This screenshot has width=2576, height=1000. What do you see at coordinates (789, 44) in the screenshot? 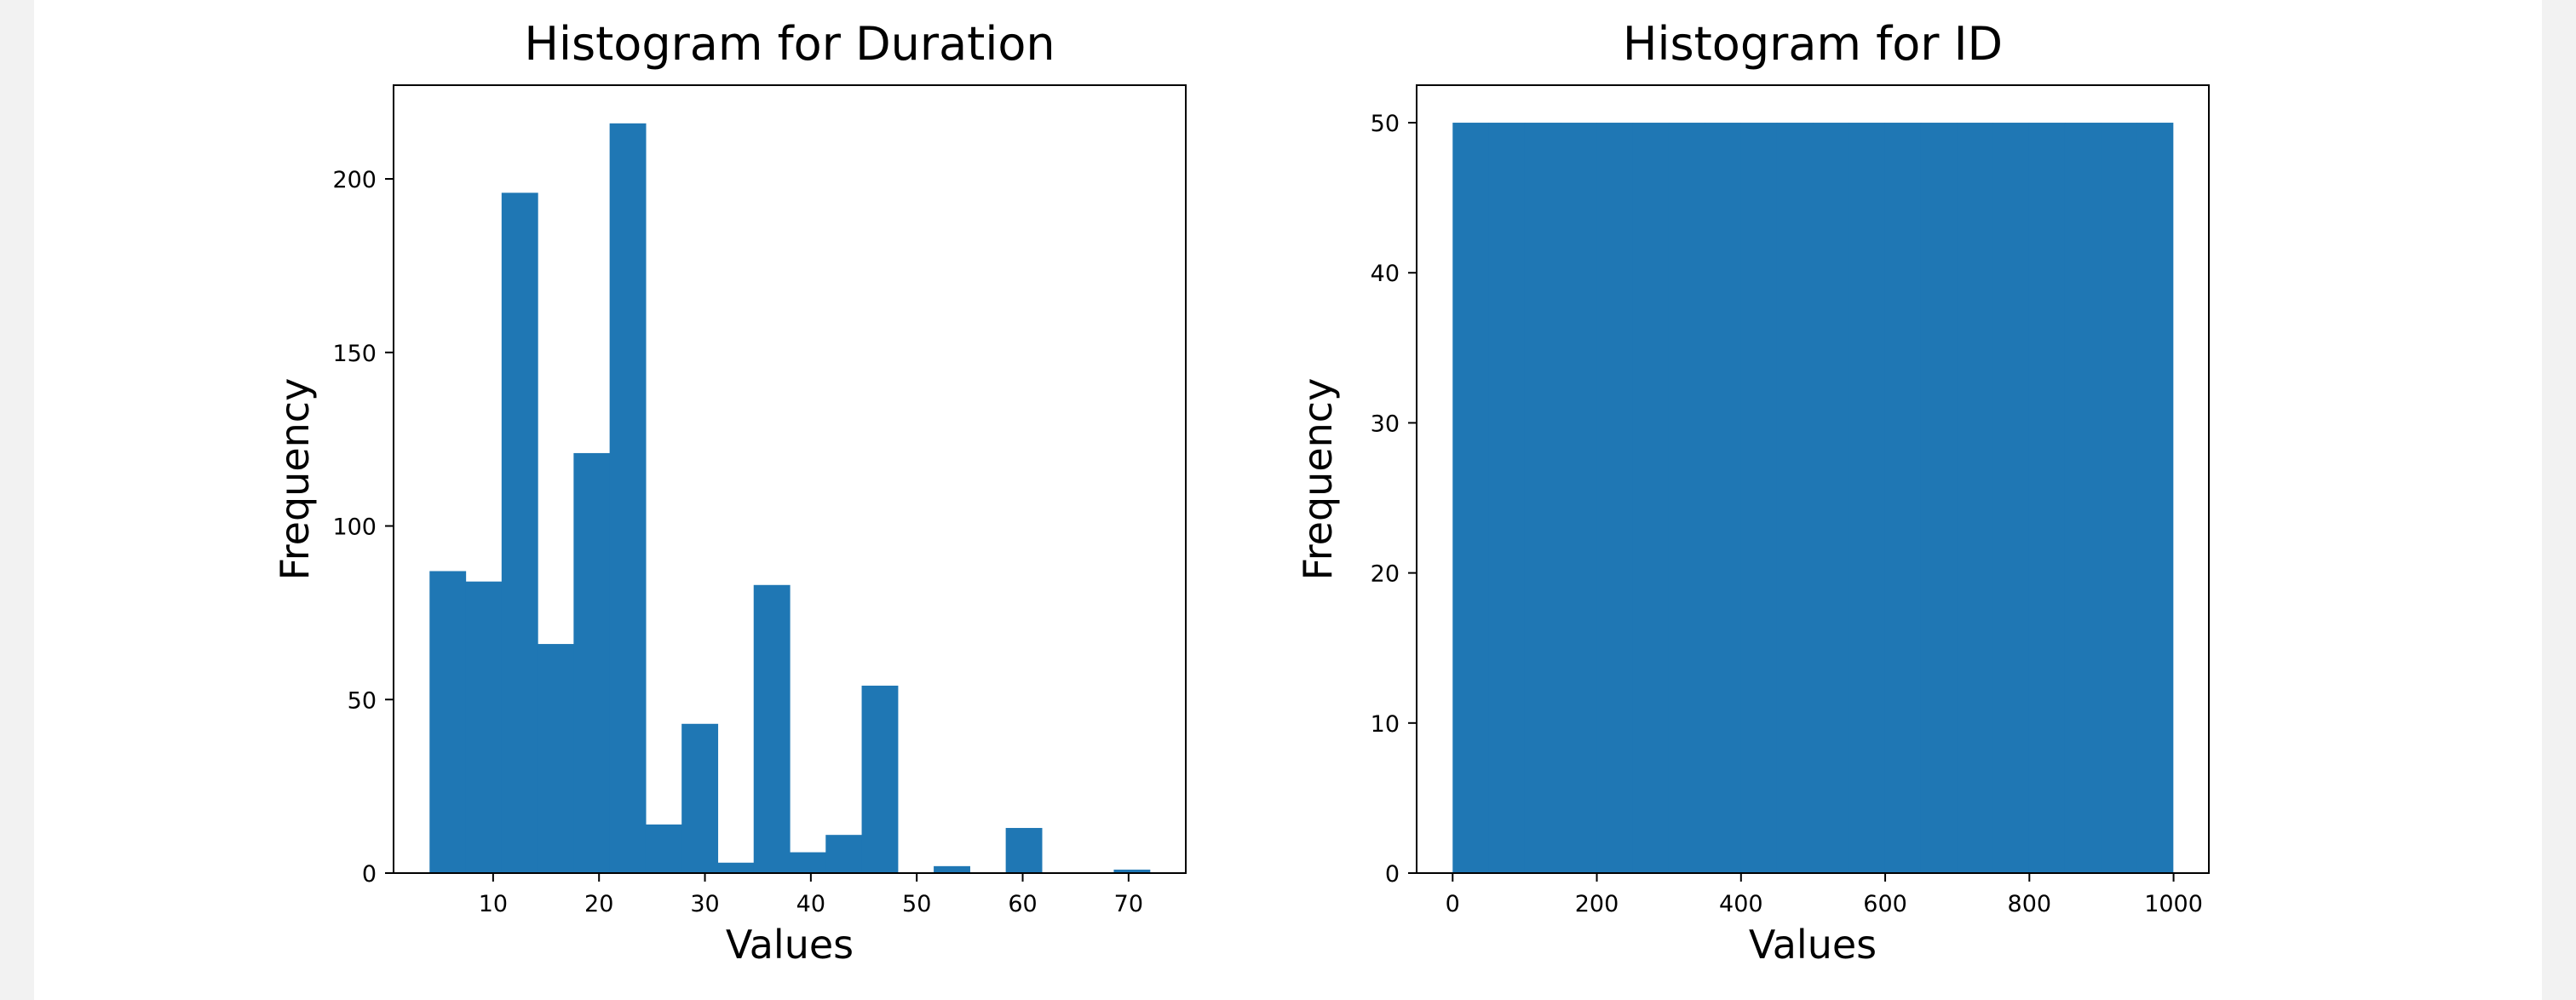
I see `duration-chart-title: Histogram for Duration` at bounding box center [789, 44].